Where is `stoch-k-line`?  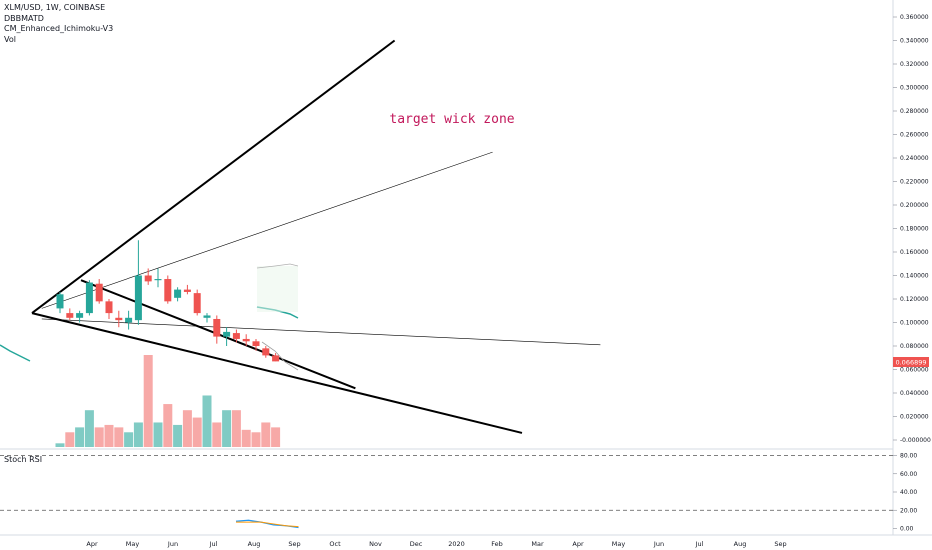 stoch-k-line is located at coordinates (267, 524).